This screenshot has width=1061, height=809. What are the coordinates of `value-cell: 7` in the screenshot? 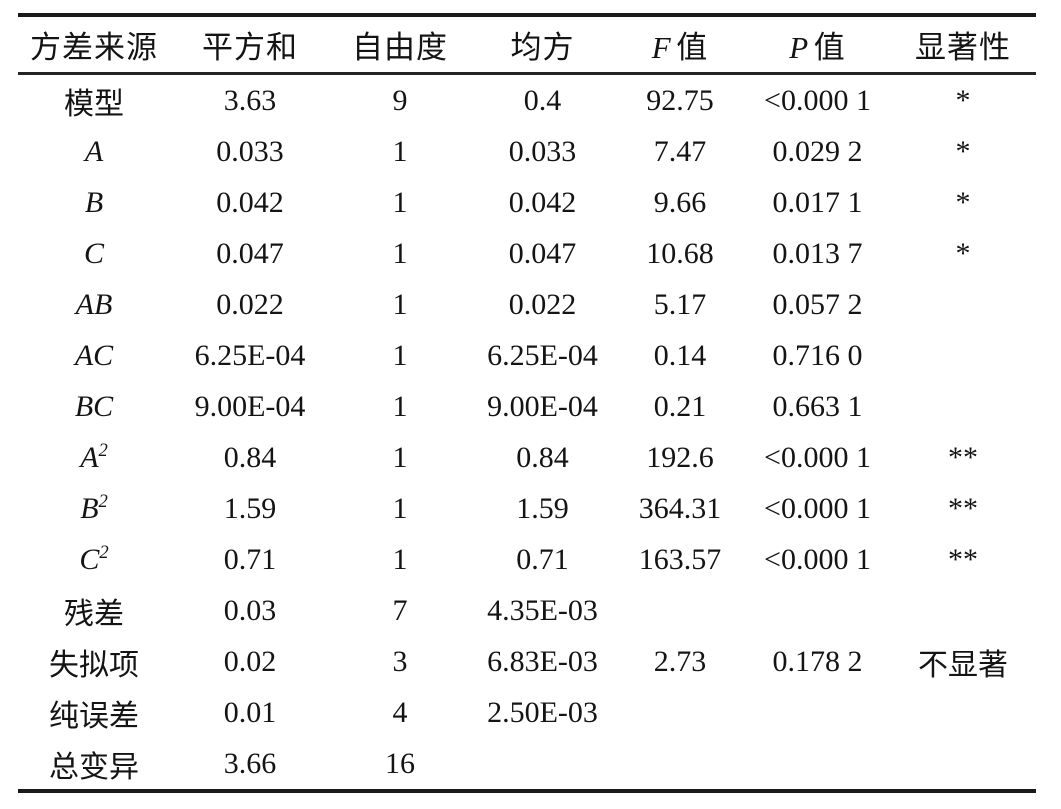 It's located at (400, 610).